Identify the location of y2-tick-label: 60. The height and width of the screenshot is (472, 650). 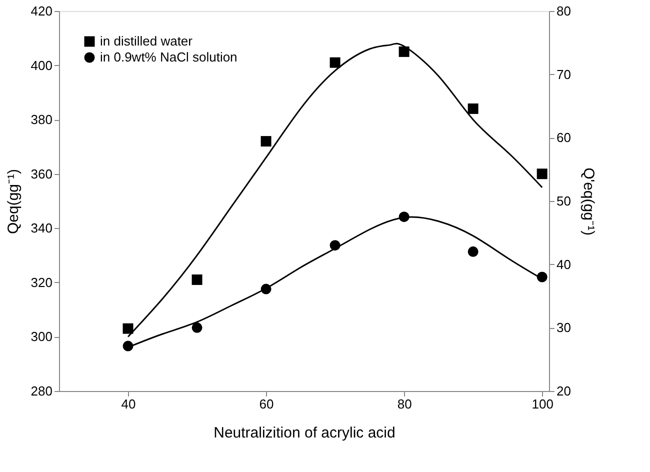
(563, 138).